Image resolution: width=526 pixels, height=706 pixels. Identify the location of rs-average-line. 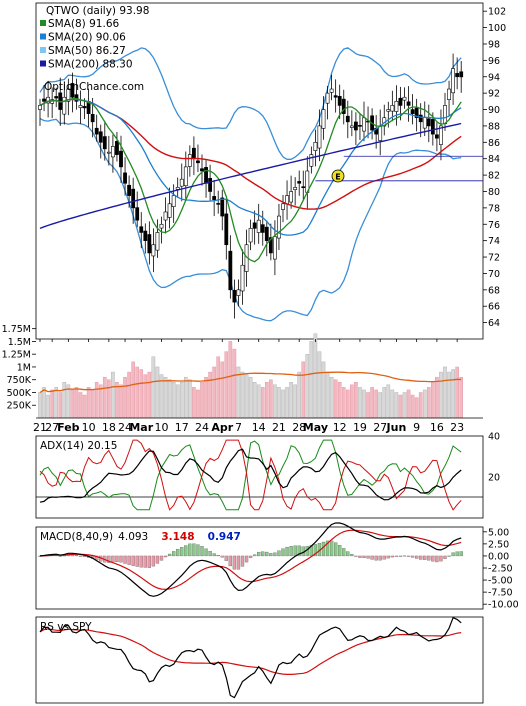
(250, 651).